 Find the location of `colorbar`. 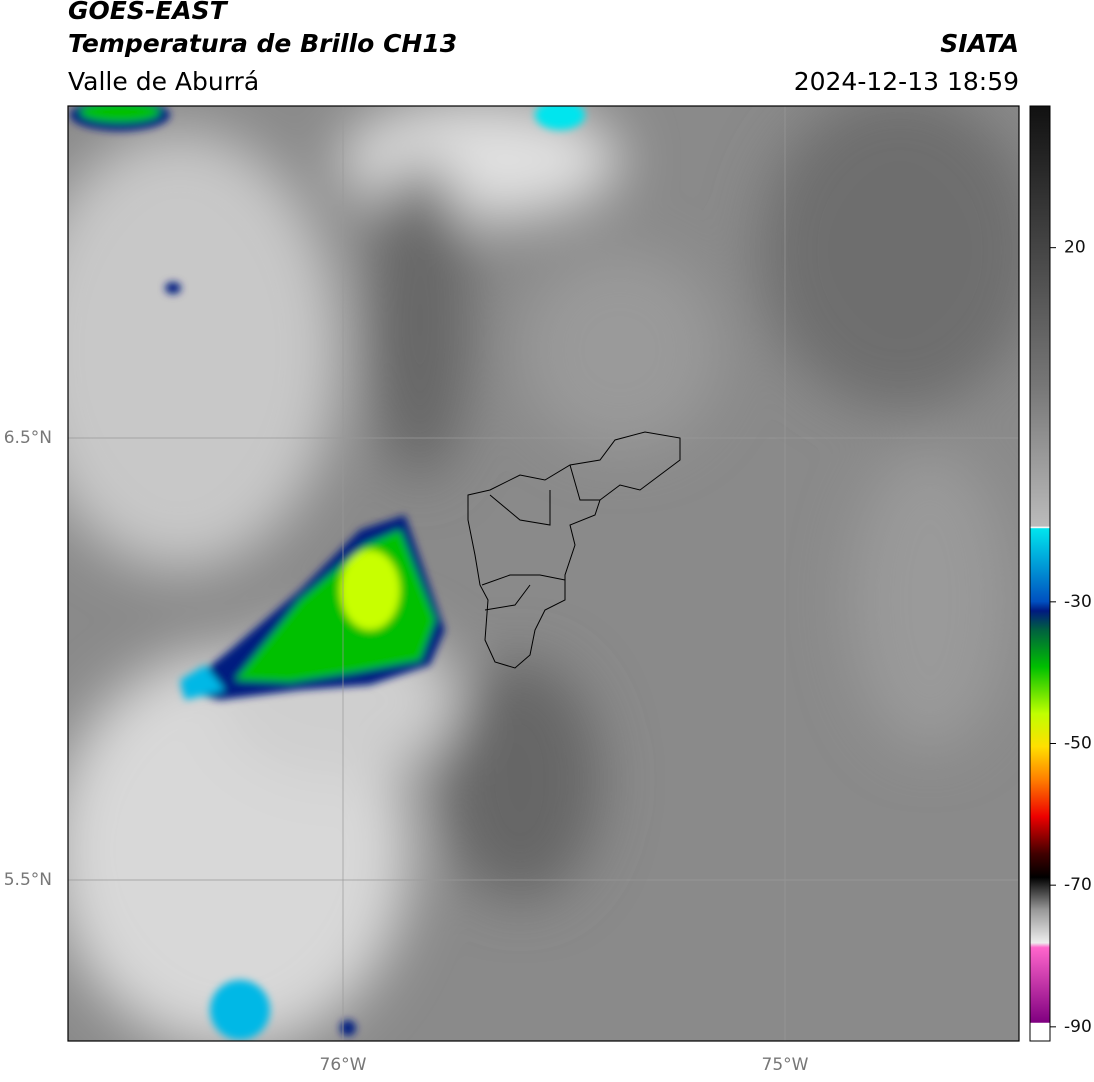

colorbar is located at coordinates (1040, 573).